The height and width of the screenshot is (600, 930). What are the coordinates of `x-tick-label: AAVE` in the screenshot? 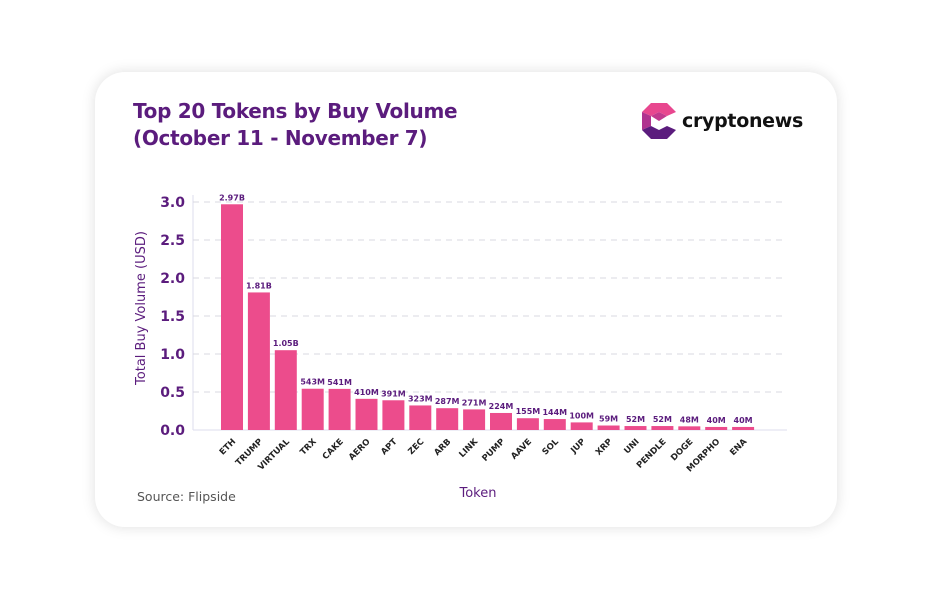 It's located at (521, 449).